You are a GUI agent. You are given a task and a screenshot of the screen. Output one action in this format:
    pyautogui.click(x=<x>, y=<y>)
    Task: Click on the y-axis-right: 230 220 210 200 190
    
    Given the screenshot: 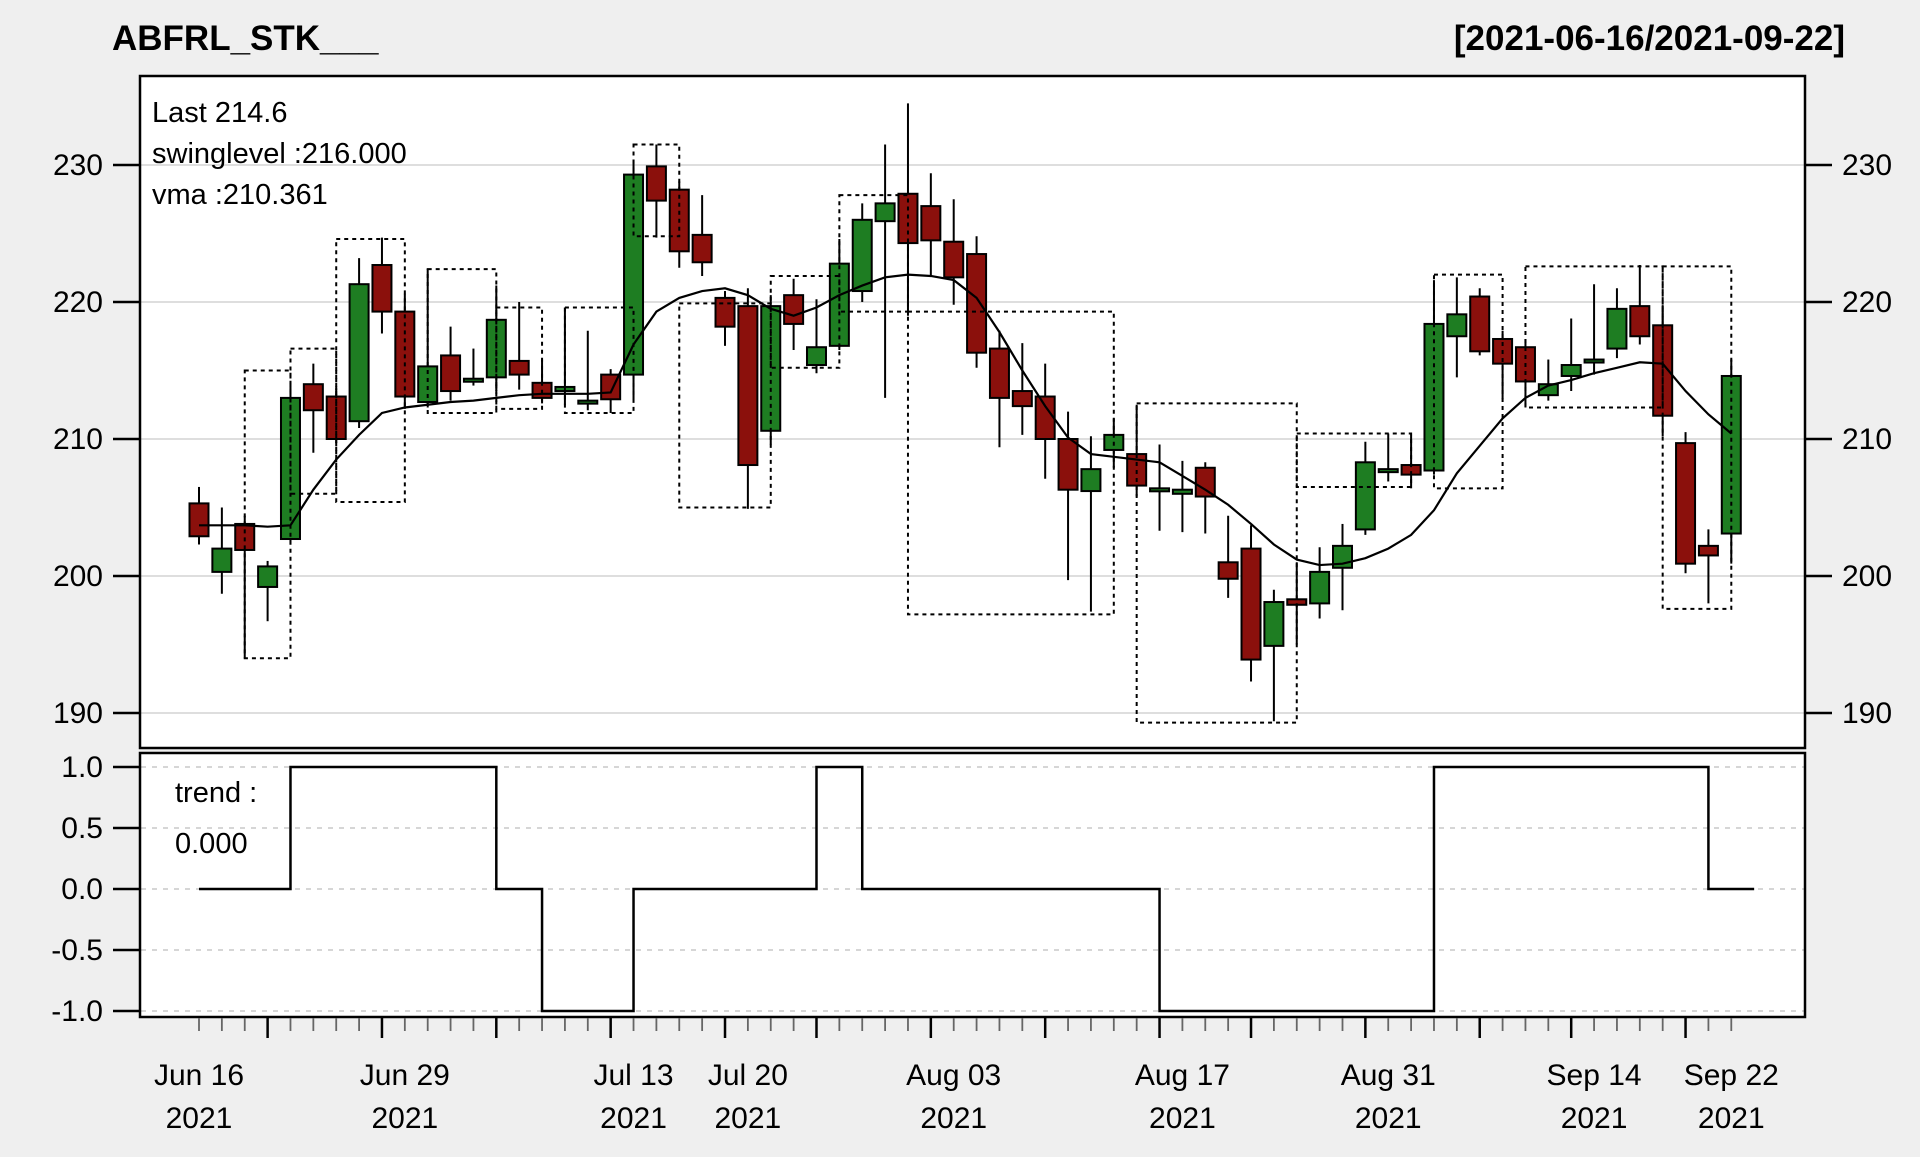 What is the action you would take?
    pyautogui.click(x=1849, y=439)
    